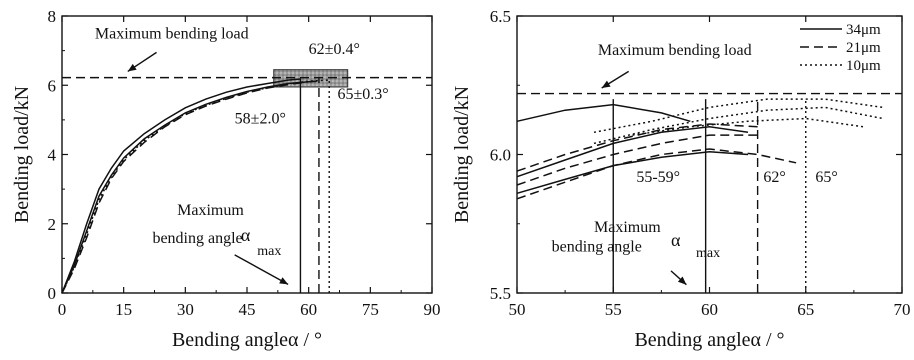 This screenshot has height=360, width=914. Describe the element at coordinates (62, 309) in the screenshot. I see `x-tick-label: 0` at that location.